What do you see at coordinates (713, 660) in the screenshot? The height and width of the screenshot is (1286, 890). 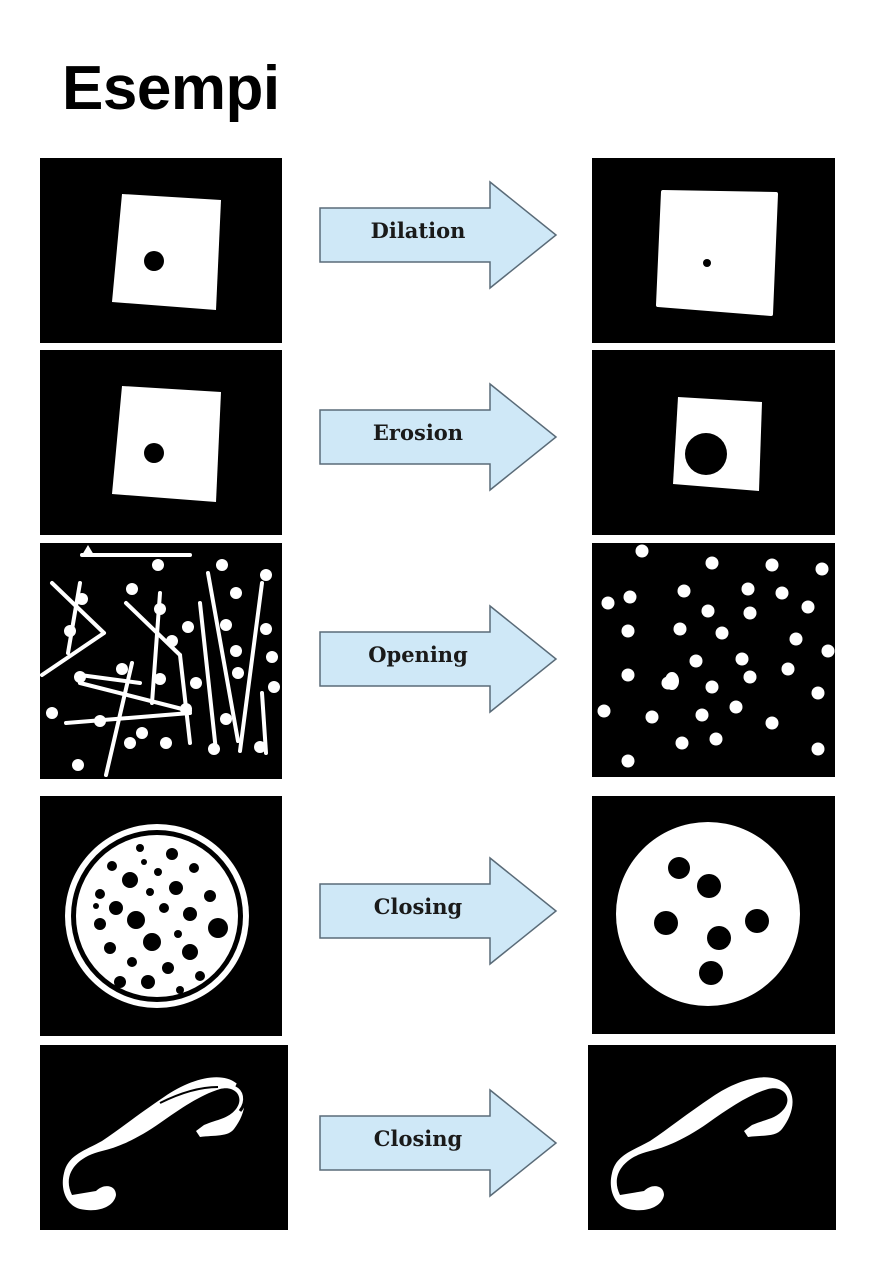 I see `after-image-opening` at bounding box center [713, 660].